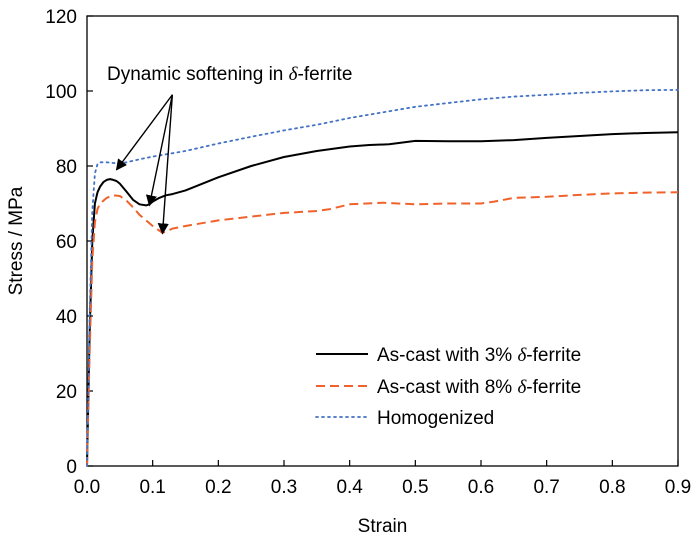 The height and width of the screenshot is (540, 700). What do you see at coordinates (87, 487) in the screenshot?
I see `x-tick-label: 0.0` at bounding box center [87, 487].